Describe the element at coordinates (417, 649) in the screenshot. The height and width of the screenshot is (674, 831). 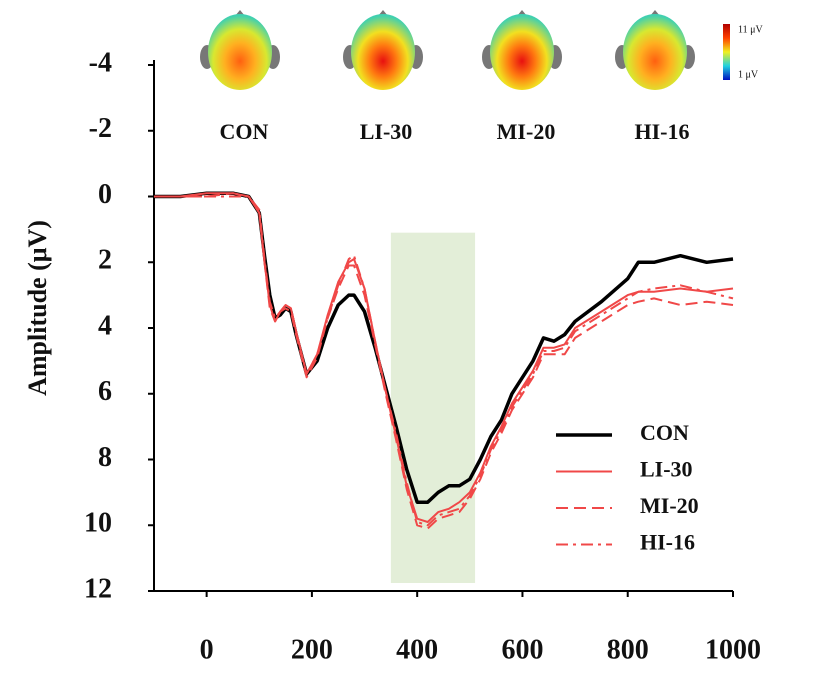
I see `x-tick-label: 400` at that location.